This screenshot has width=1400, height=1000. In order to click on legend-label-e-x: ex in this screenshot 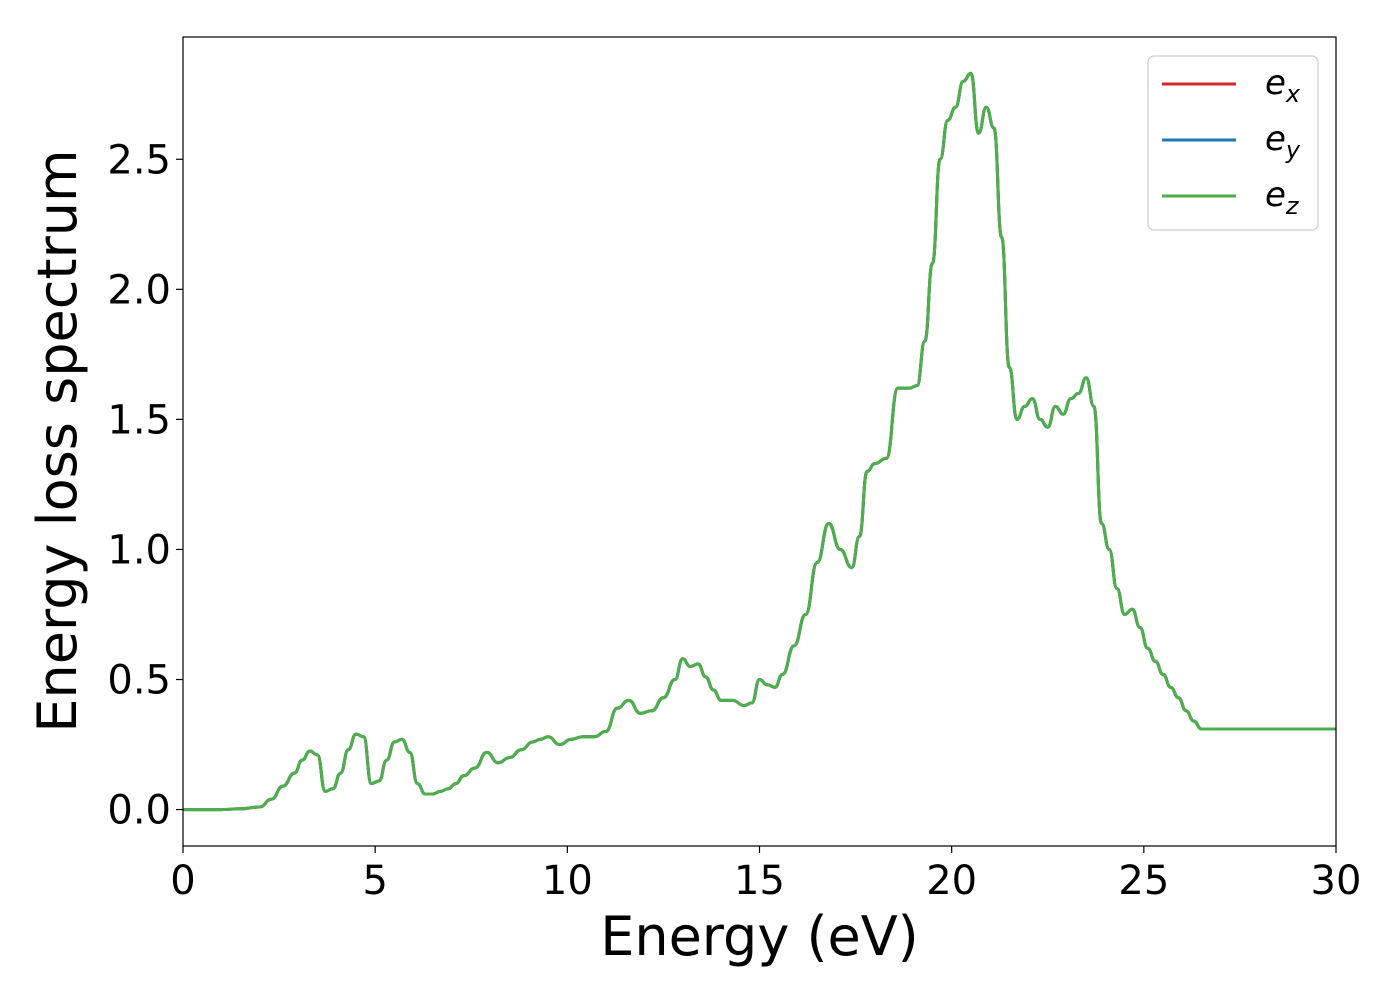, I will do `click(1283, 85)`.